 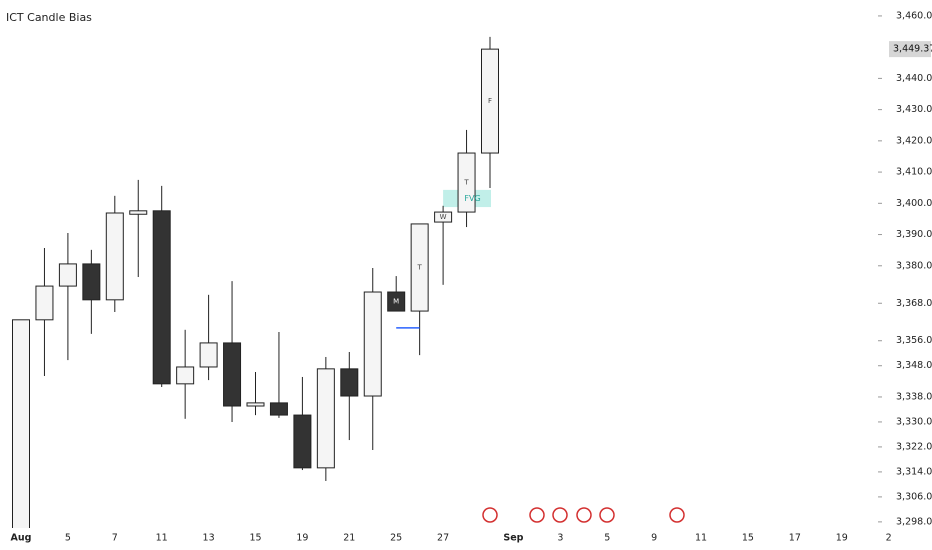 I want to click on last-price-tag, so click(x=910, y=49).